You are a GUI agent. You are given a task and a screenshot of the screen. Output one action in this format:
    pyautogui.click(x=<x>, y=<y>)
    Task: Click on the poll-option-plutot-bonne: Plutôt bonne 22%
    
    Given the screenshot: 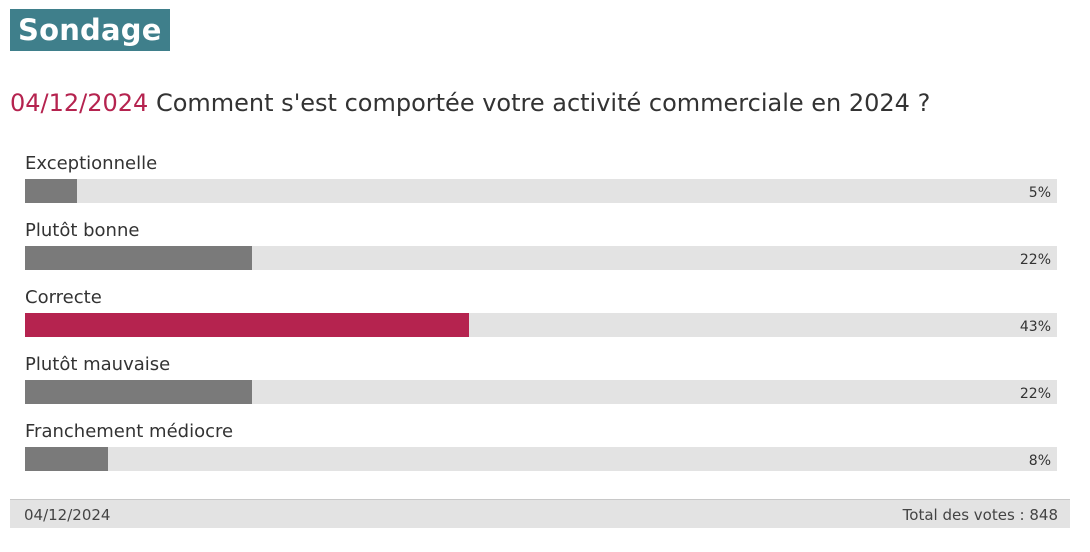 What is the action you would take?
    pyautogui.click(x=541, y=248)
    